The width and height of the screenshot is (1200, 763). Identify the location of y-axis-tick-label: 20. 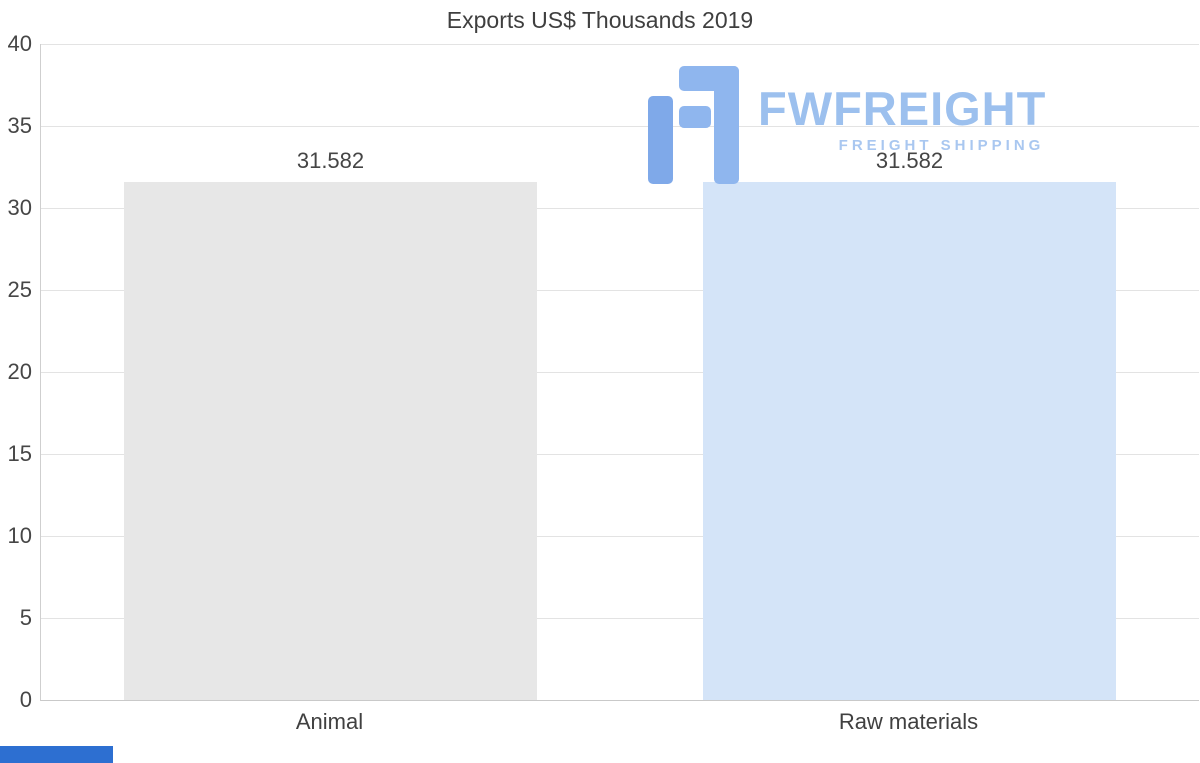
(19, 371).